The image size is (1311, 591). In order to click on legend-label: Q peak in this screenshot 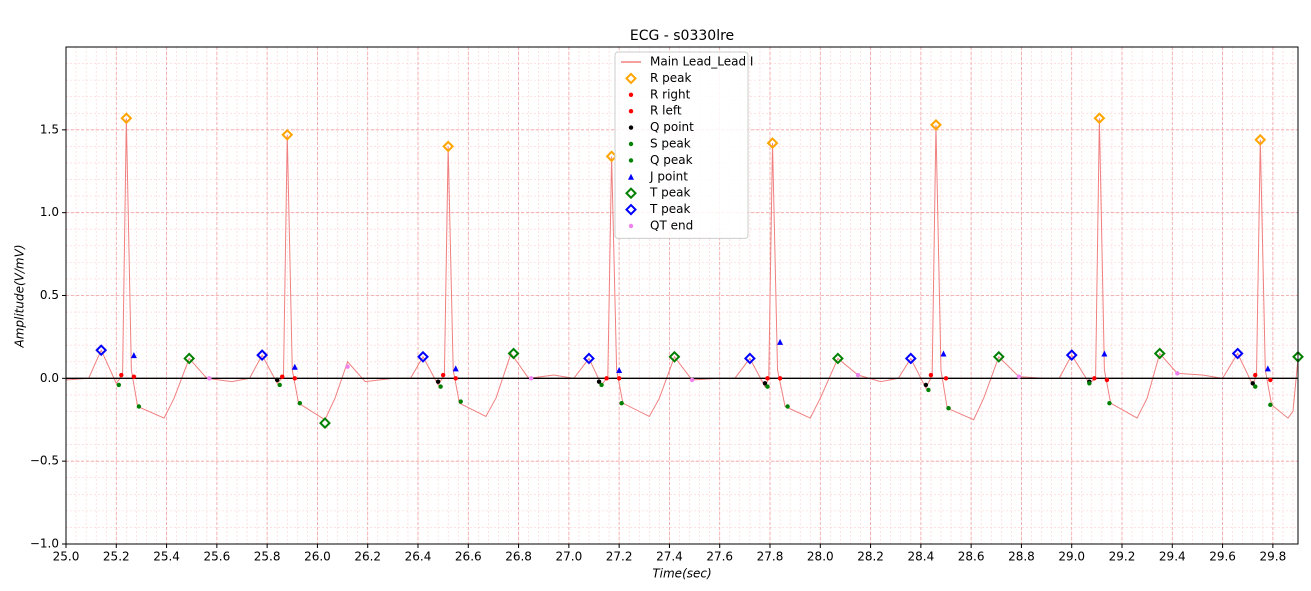, I will do `click(671, 160)`.